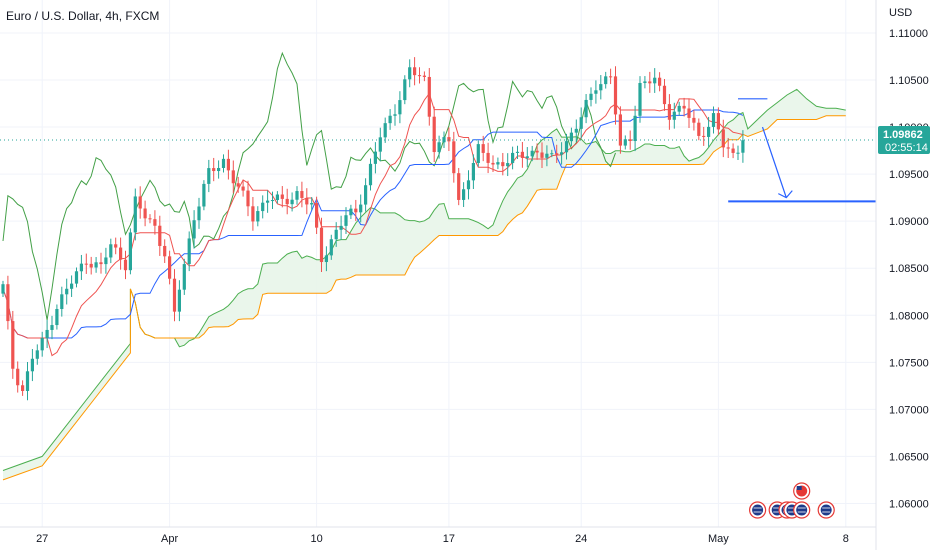 The image size is (932, 550). I want to click on price-tick-label: 1.06500, so click(909, 457).